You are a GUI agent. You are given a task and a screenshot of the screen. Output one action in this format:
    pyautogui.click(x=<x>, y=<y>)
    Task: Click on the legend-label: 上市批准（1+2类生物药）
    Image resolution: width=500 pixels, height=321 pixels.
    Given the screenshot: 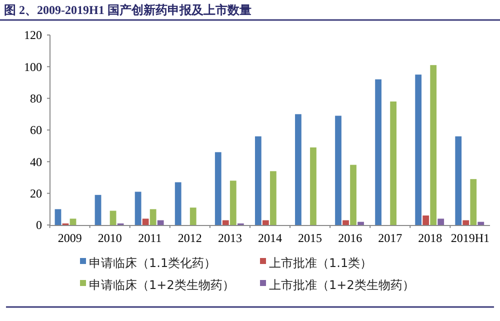 What is the action you would take?
    pyautogui.click(x=341, y=285)
    